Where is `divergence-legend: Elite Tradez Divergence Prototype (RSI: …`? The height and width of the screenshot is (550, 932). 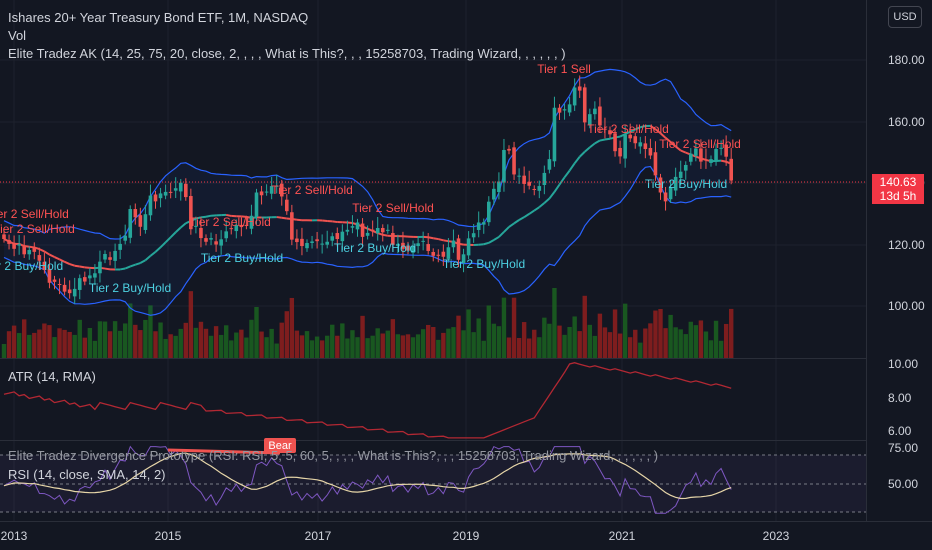 divergence-legend: Elite Tradez Divergence Prototype (RSI: … is located at coordinates (333, 455).